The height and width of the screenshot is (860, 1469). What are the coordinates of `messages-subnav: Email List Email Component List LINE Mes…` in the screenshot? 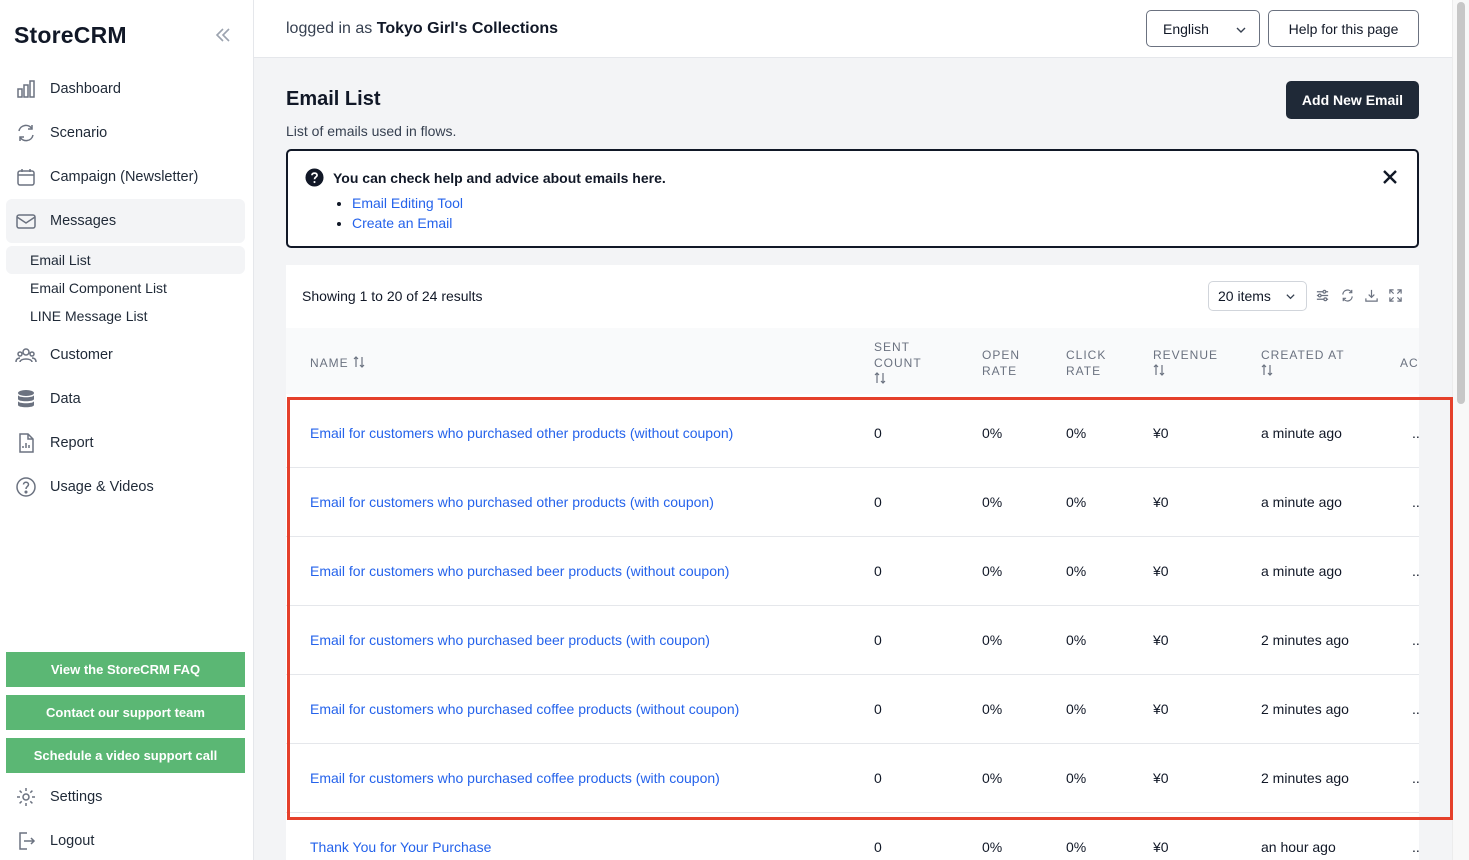 It's located at (125, 288).